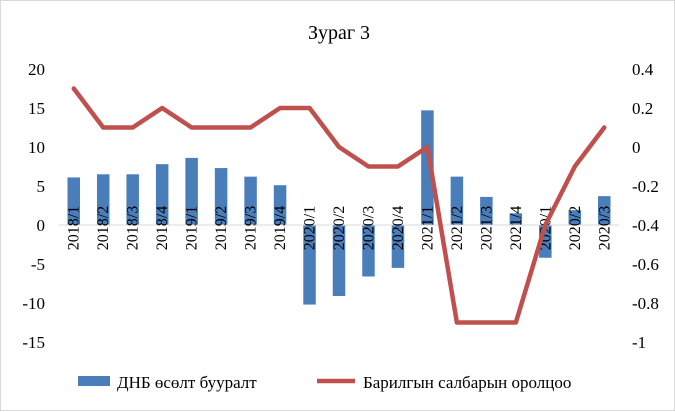  What do you see at coordinates (645, 303) in the screenshot?
I see `right-tick-1: -0.8` at bounding box center [645, 303].